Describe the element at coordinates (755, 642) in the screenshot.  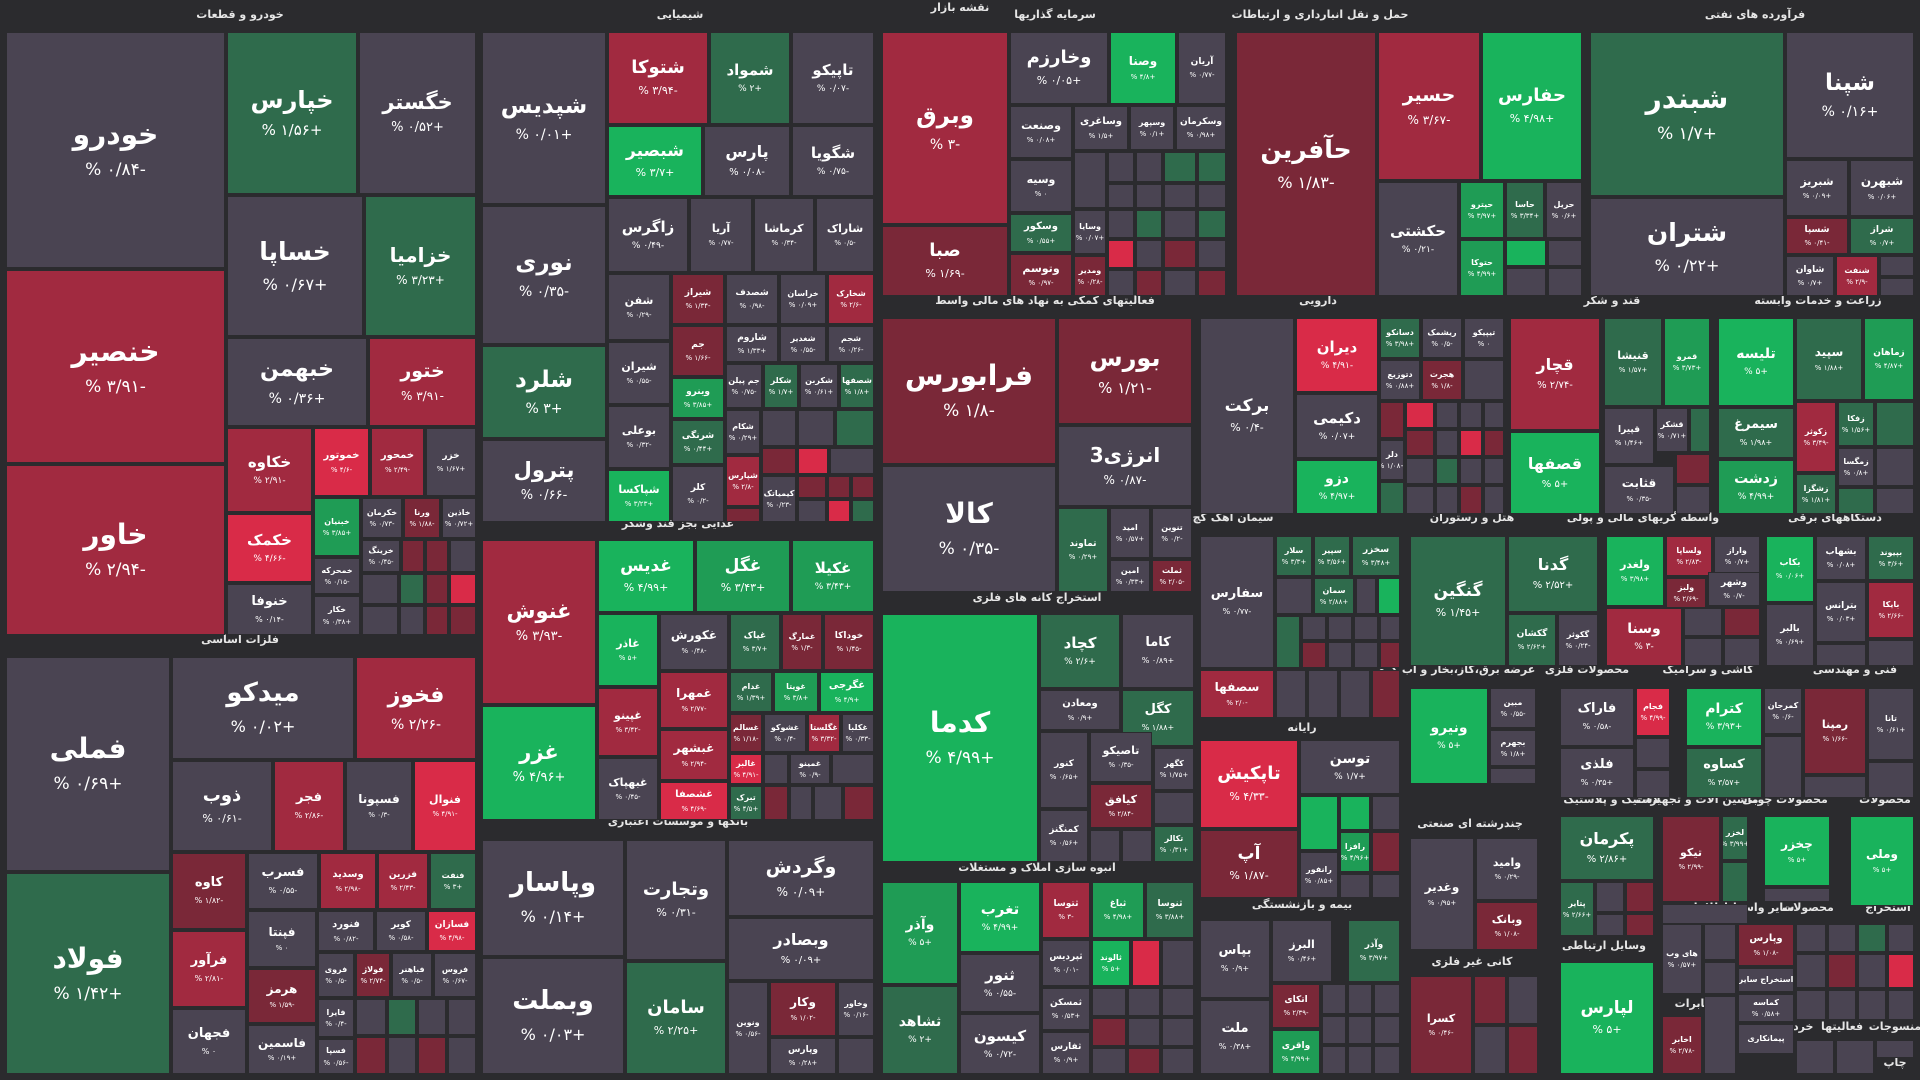
I see `stock-tile: غپاک +۳/۷ %` at that location.